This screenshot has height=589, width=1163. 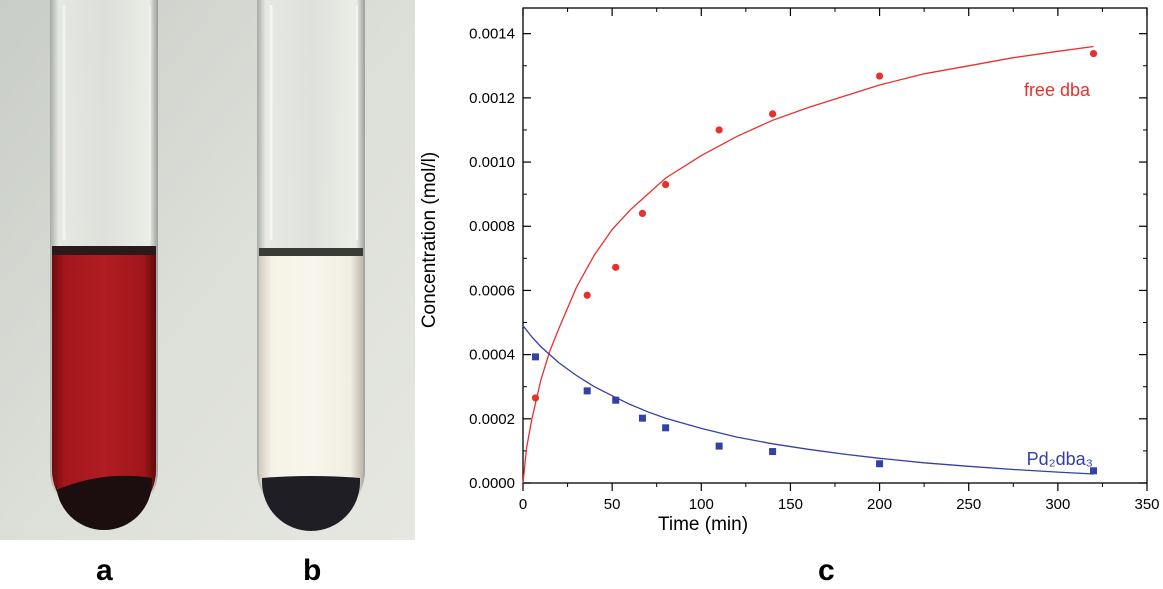 I want to click on x-tick-label: 150, so click(x=790, y=504).